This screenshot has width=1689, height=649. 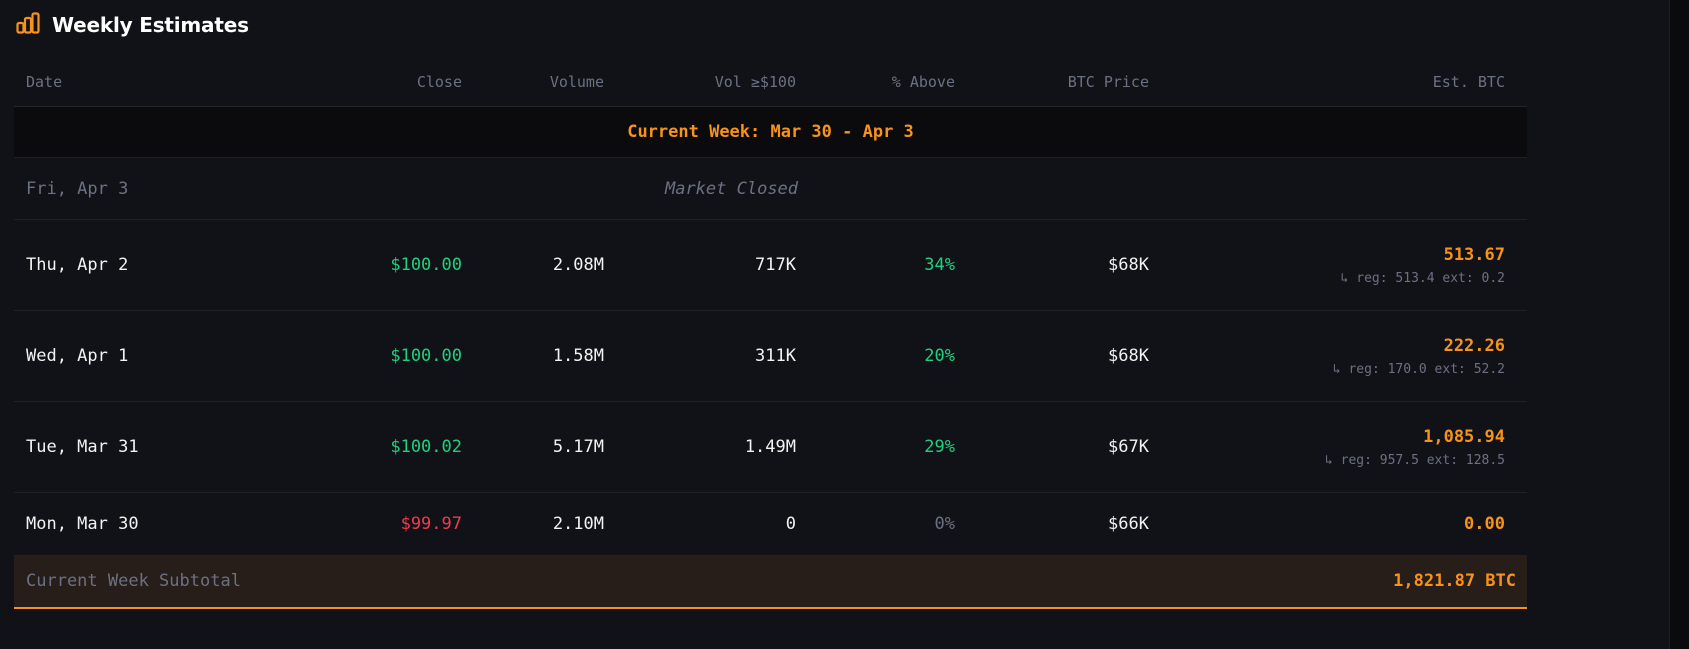 I want to click on panel-header: Weekly Estimates, so click(x=132, y=25).